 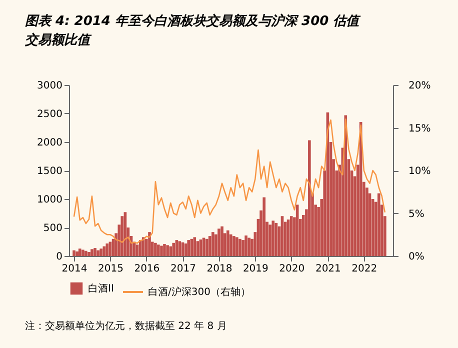 I want to click on legend-label: 白酒/沪深300（右轴）, so click(x=199, y=292).